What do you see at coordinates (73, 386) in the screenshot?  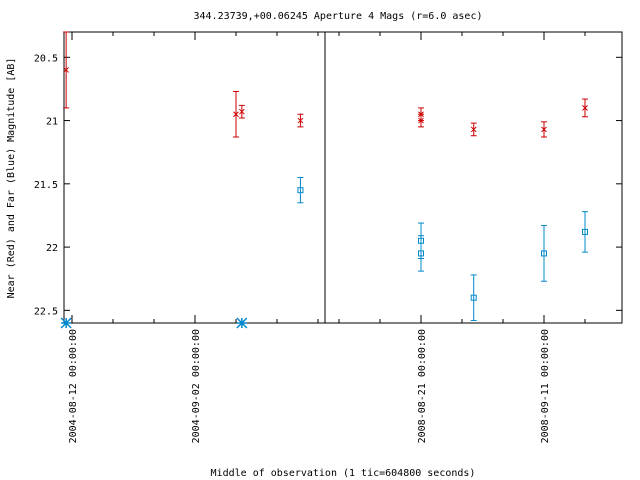 I see `x-tick-label: 2004-08-12 00:00:00` at bounding box center [73, 386].